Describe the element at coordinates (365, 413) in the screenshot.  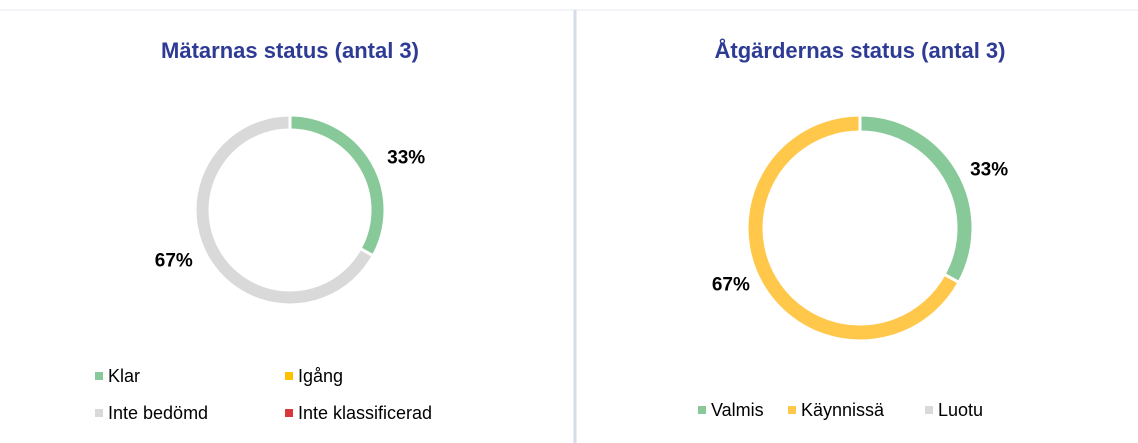
I see `legend-label: Inte klassificerad` at that location.